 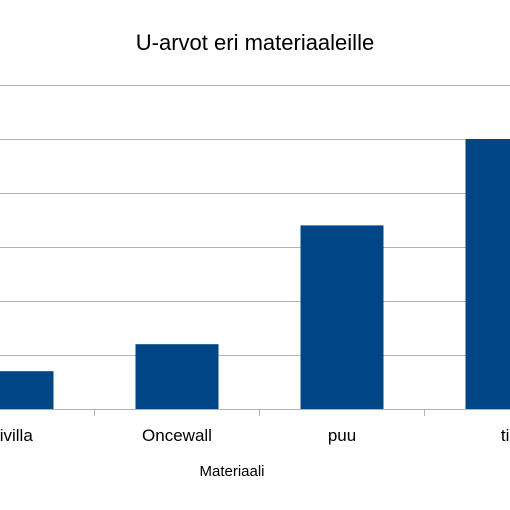 What do you see at coordinates (255, 435) in the screenshot?
I see `x-tick-labels: sivilla Oncewall puu tii` at bounding box center [255, 435].